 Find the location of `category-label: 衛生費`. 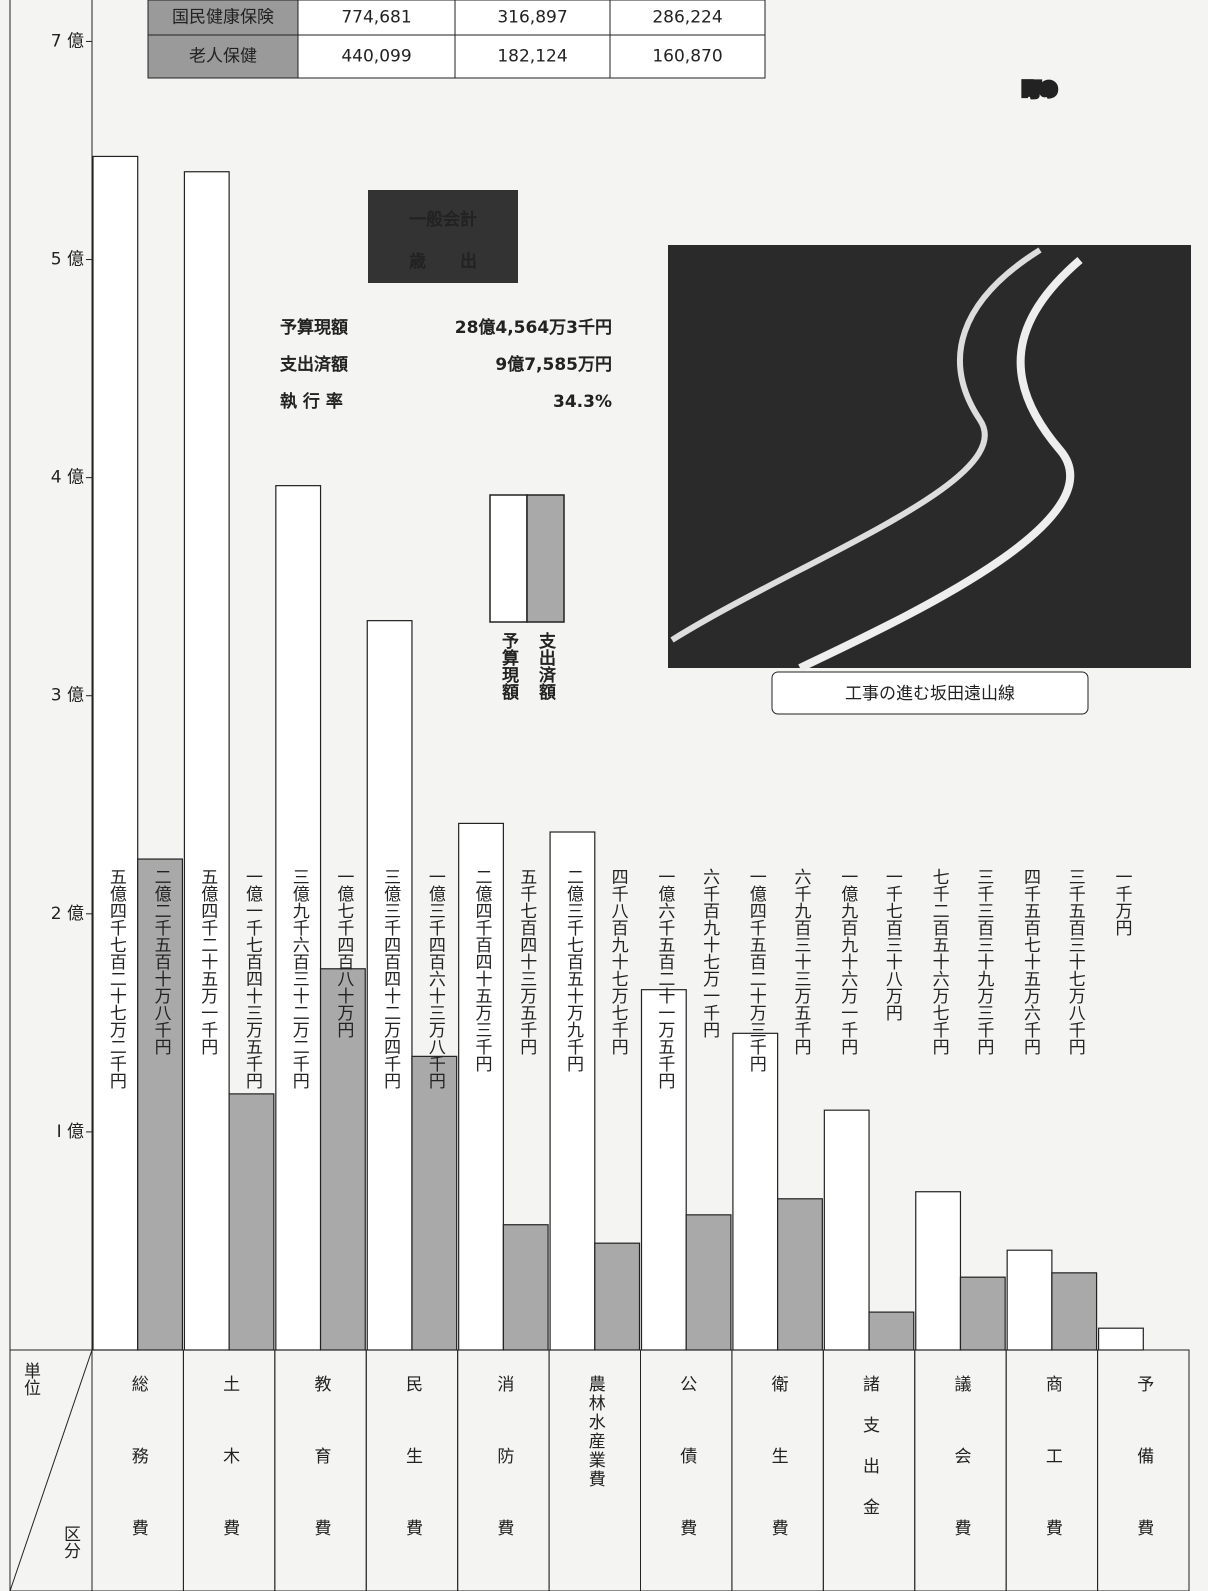

category-label: 衛生費 is located at coordinates (778, 1483).